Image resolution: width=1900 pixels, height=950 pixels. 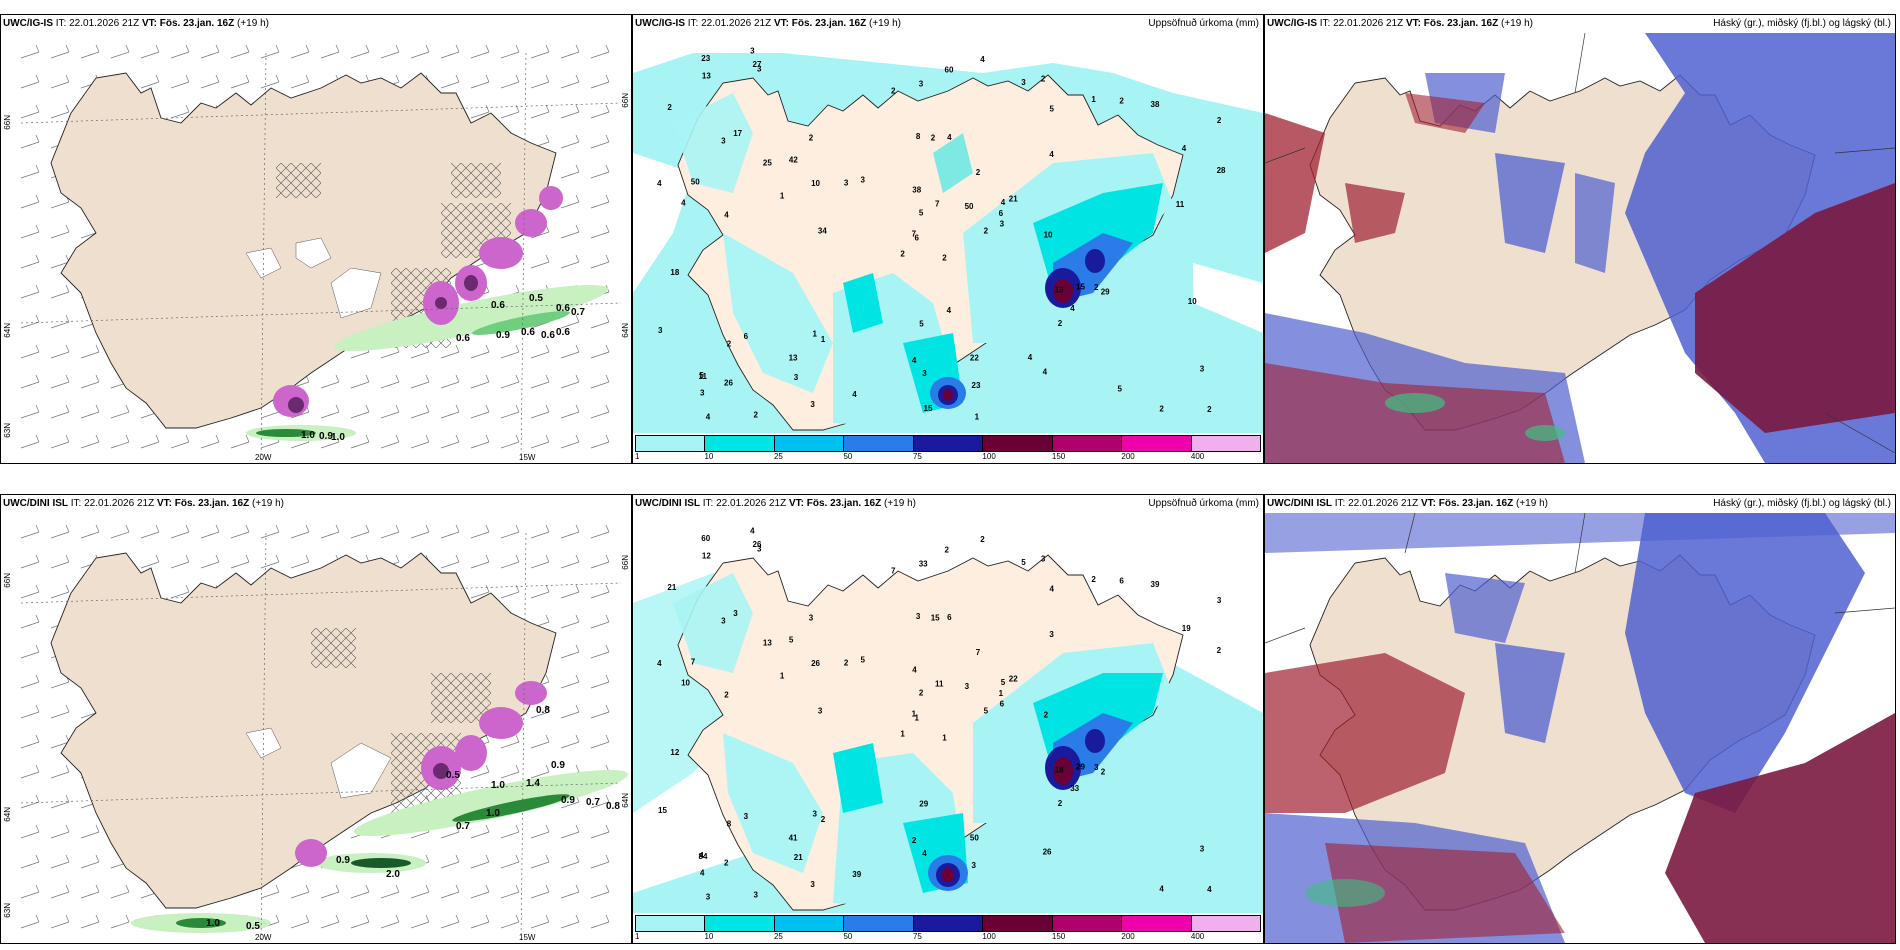 I want to click on precip-number: 19, so click(x=1186, y=628).